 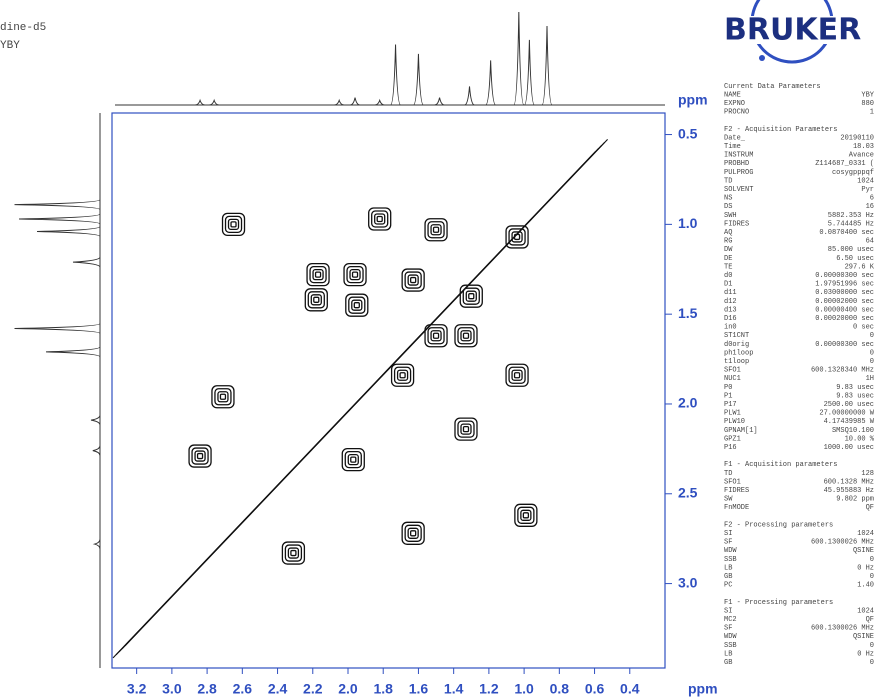 I want to click on param-section-title: F2 - Processing parameters, so click(x=778, y=525).